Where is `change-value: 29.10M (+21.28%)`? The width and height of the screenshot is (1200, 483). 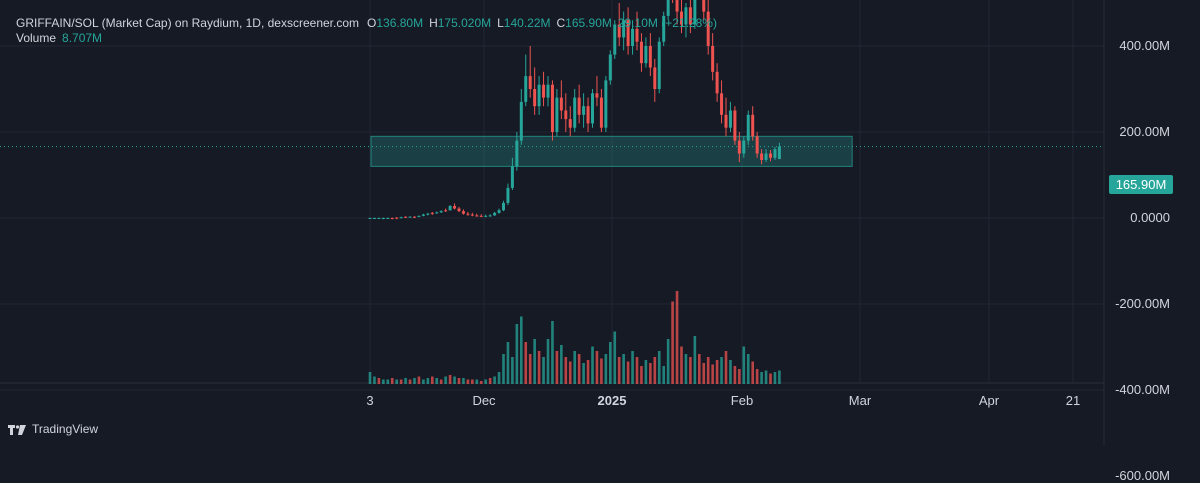 change-value: 29.10M (+21.28%) is located at coordinates (667, 23).